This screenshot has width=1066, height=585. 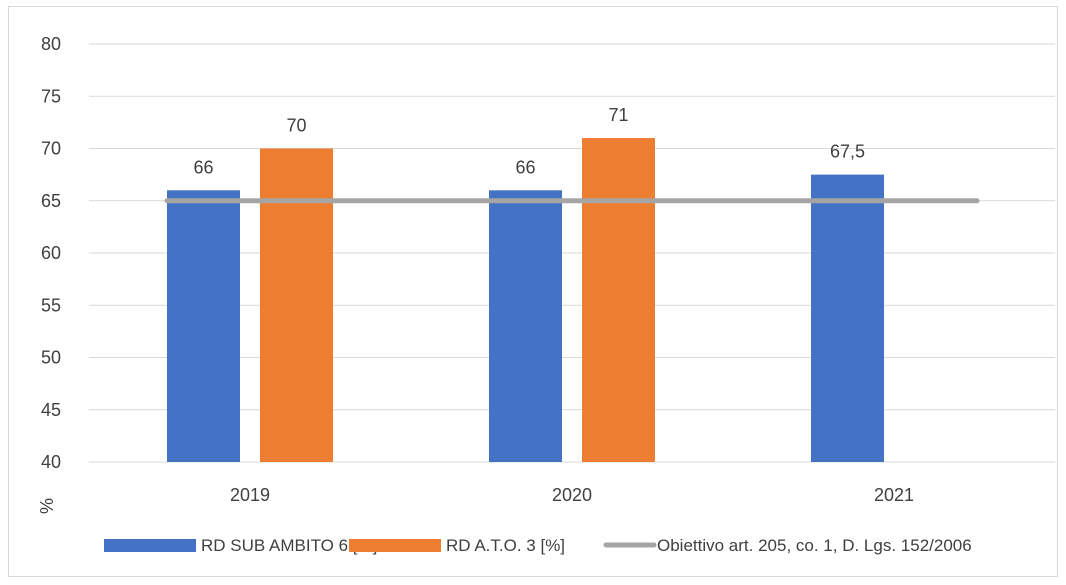 What do you see at coordinates (250, 495) in the screenshot?
I see `x-tick-label: 2019` at bounding box center [250, 495].